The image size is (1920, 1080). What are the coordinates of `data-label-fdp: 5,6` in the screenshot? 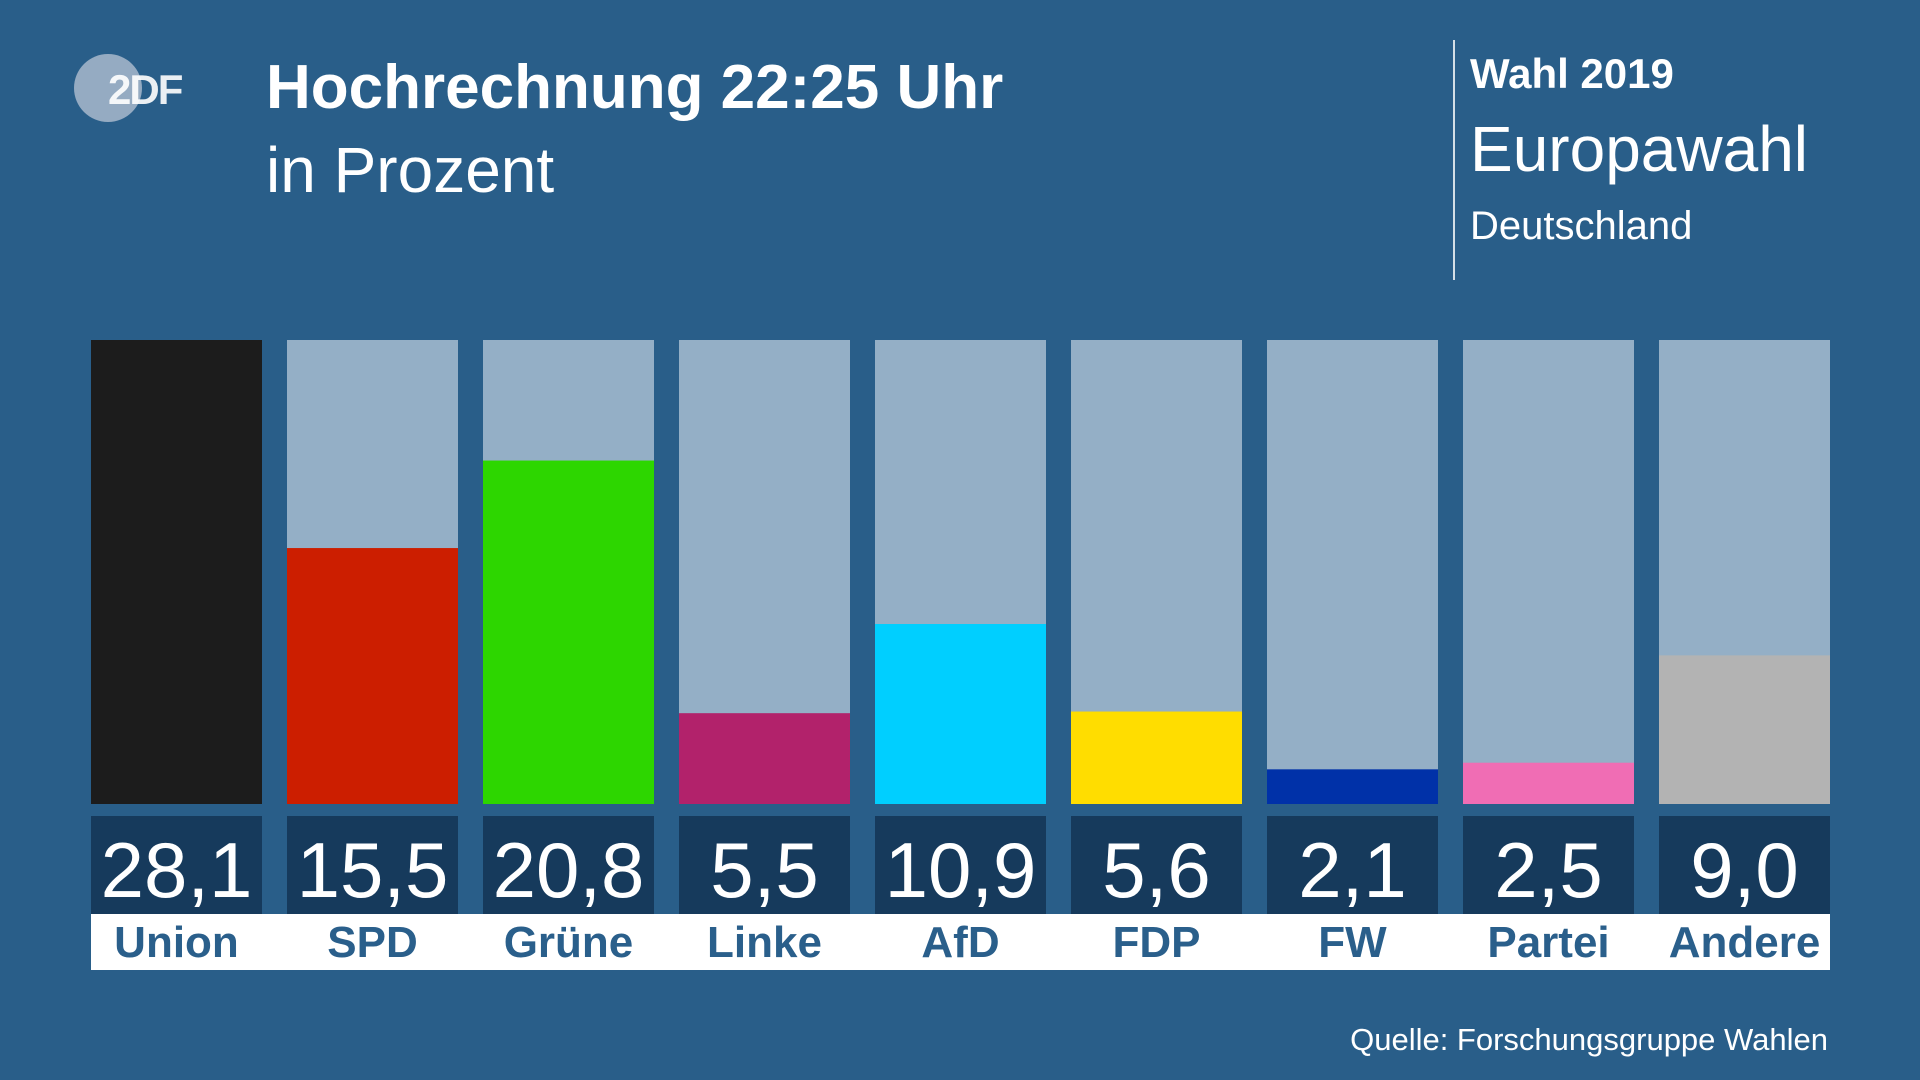 It's located at (1156, 870).